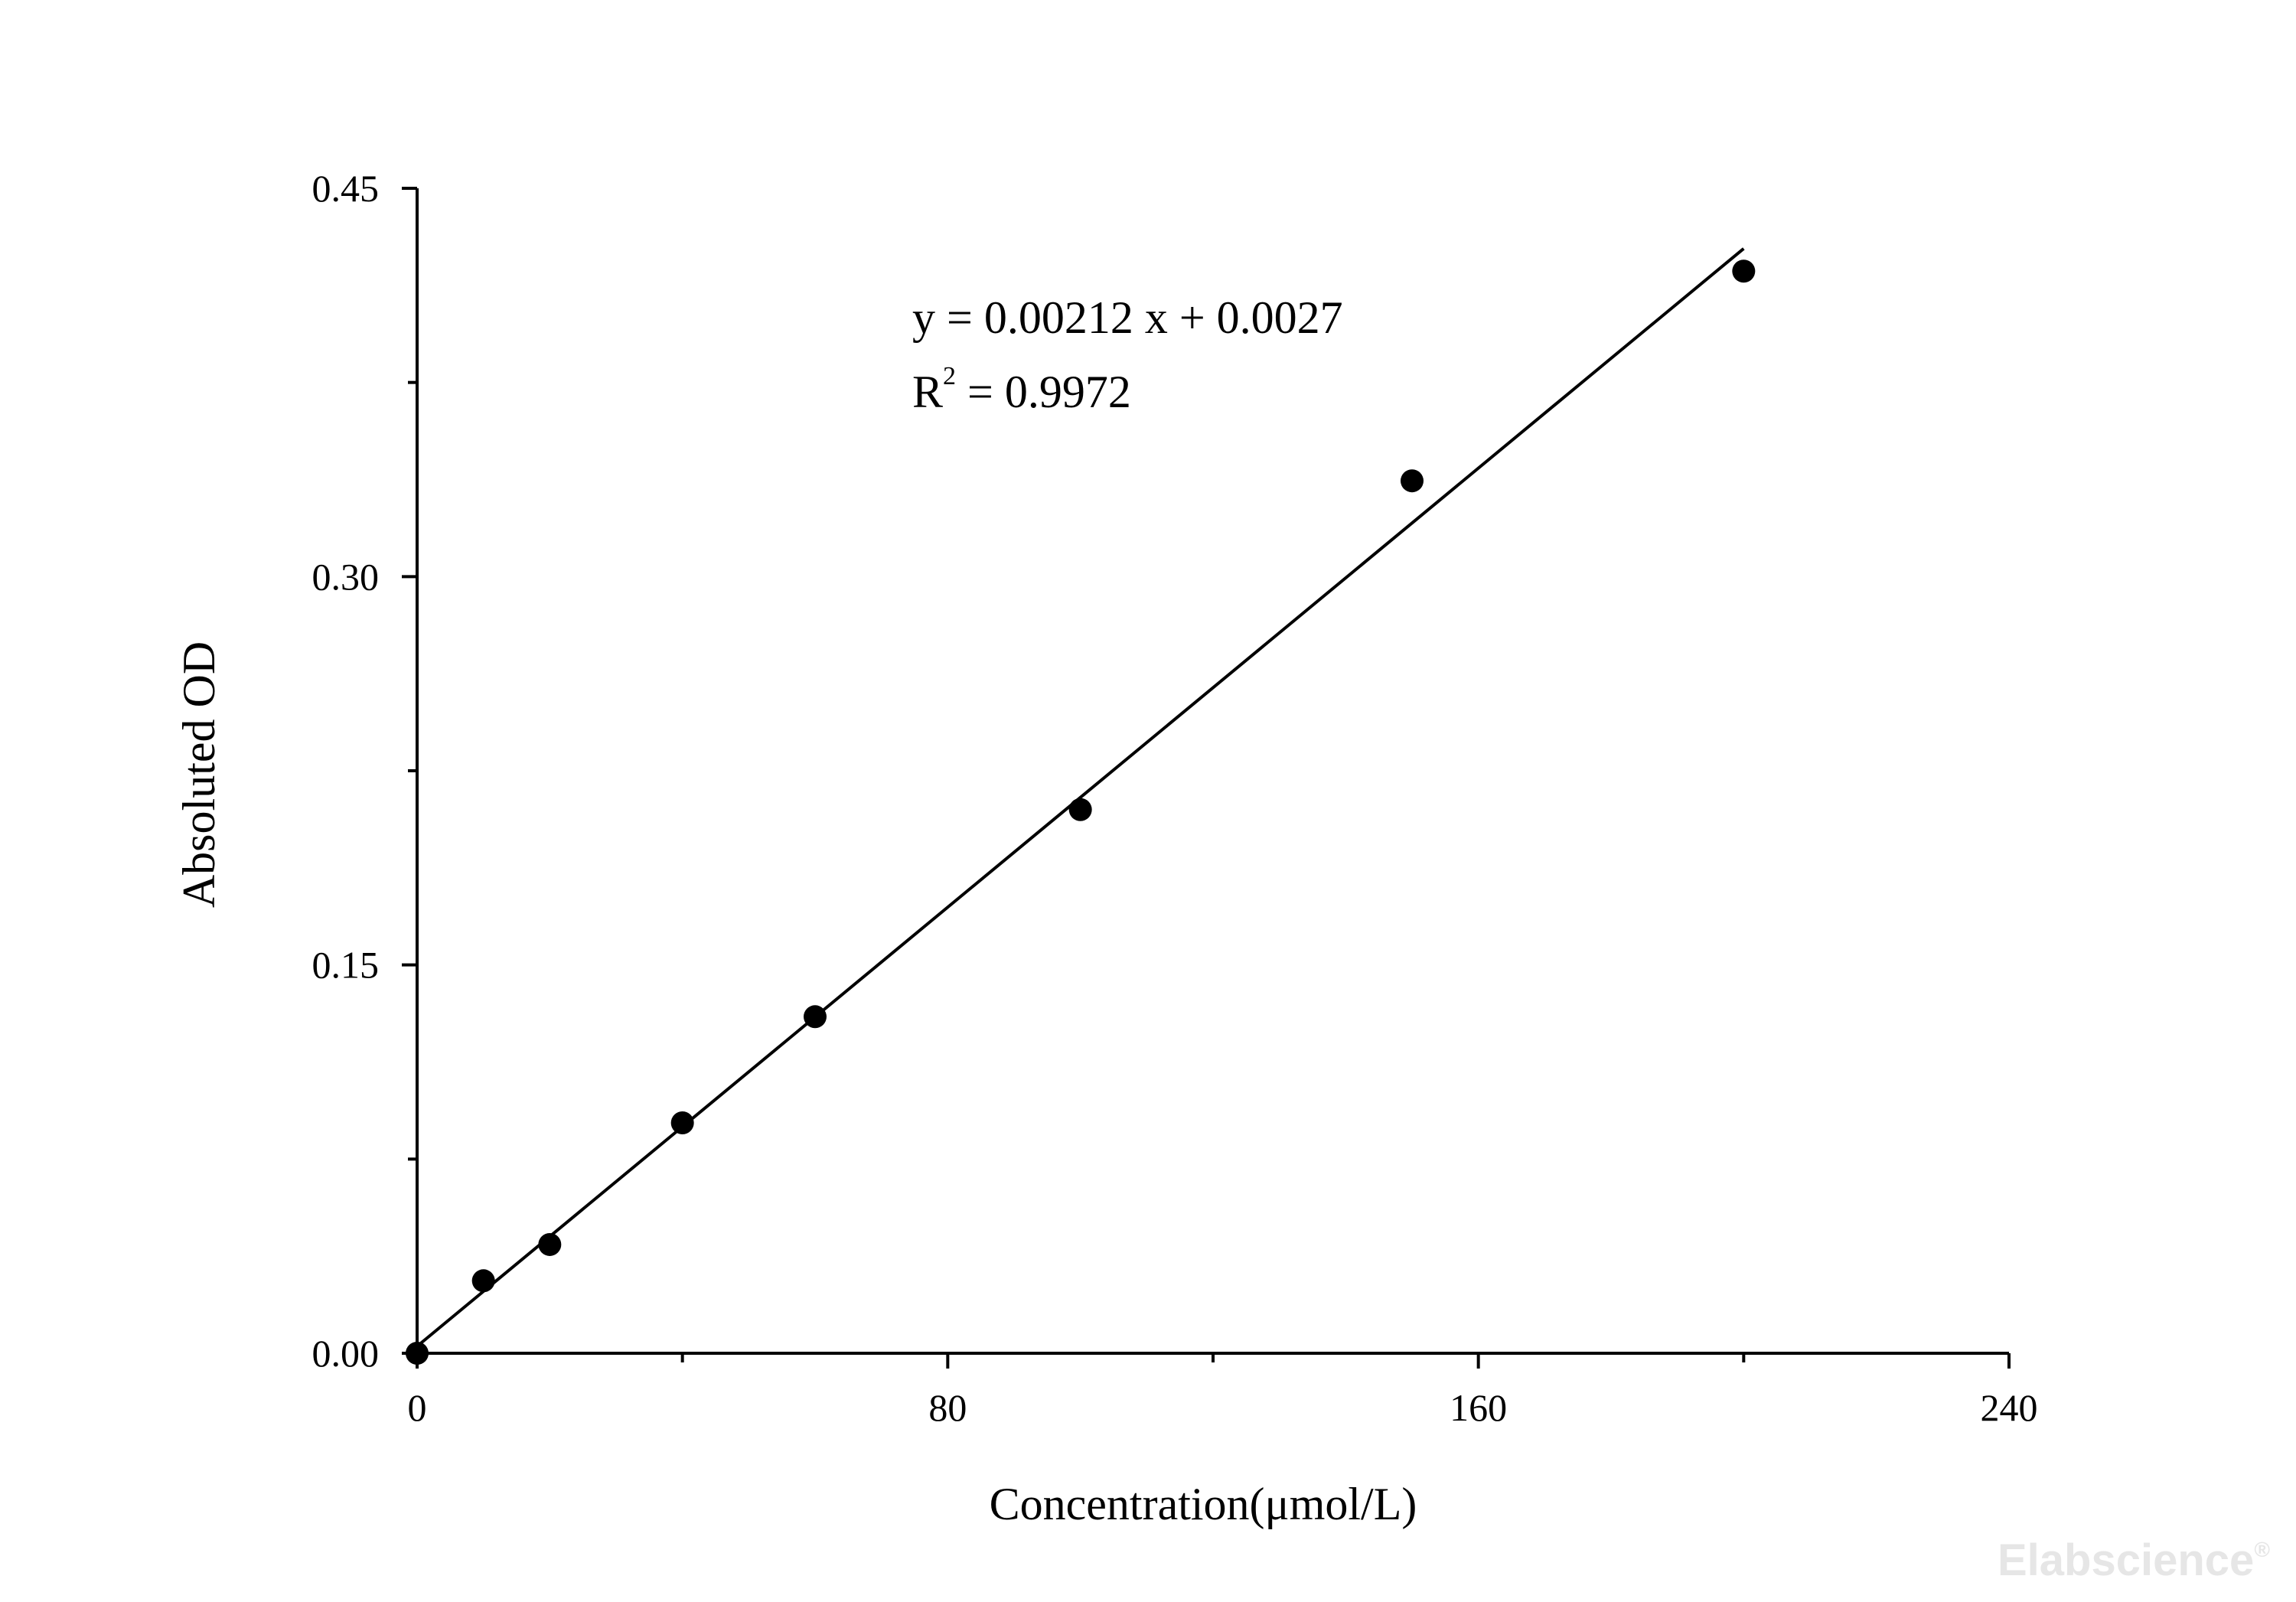 The image size is (2296, 1602). Describe the element at coordinates (949, 376) in the screenshot. I see `r-squared-superscript: 2` at that location.